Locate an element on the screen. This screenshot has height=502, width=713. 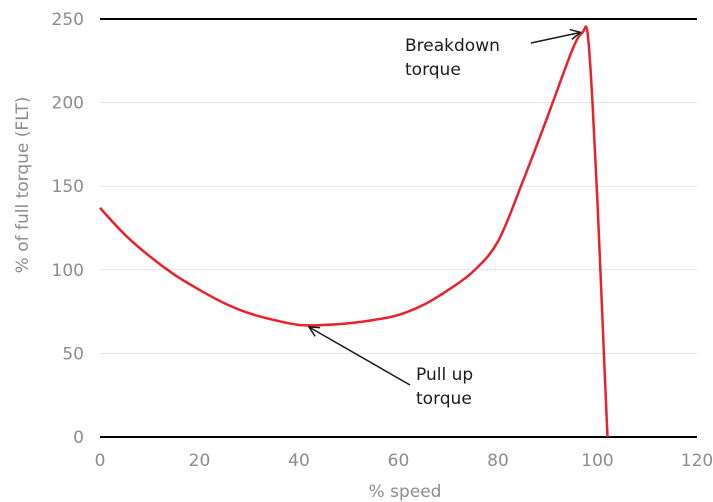
y-tick-label: 250 is located at coordinates (68, 20).